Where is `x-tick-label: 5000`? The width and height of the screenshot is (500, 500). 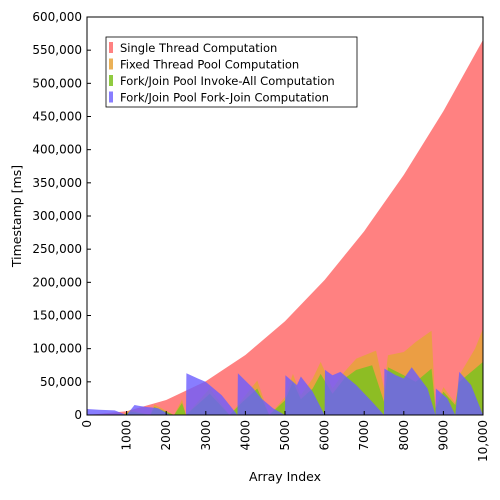
x-tick-label: 5000 is located at coordinates (285, 435).